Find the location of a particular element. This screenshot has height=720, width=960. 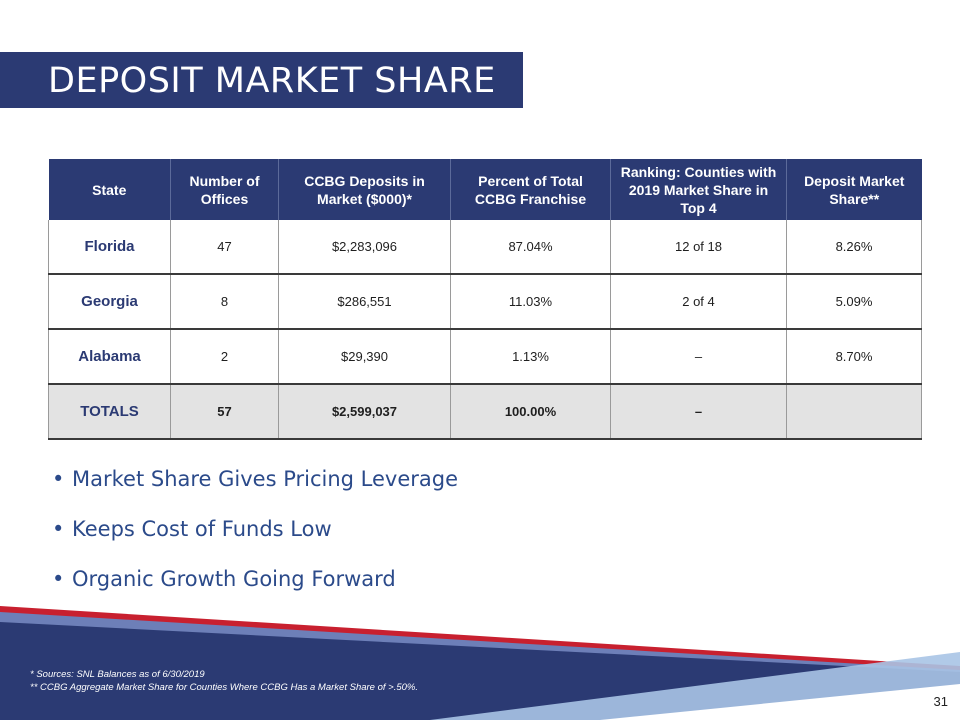

header-offices: Number of Offices is located at coordinates (224, 189).